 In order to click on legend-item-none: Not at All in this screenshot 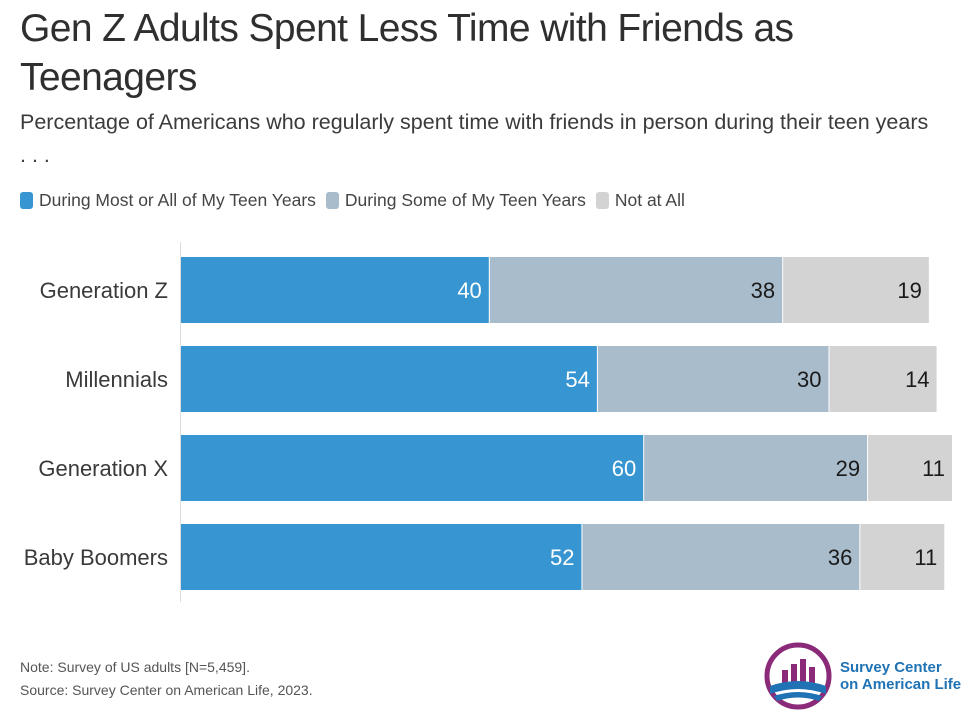, I will do `click(640, 200)`.